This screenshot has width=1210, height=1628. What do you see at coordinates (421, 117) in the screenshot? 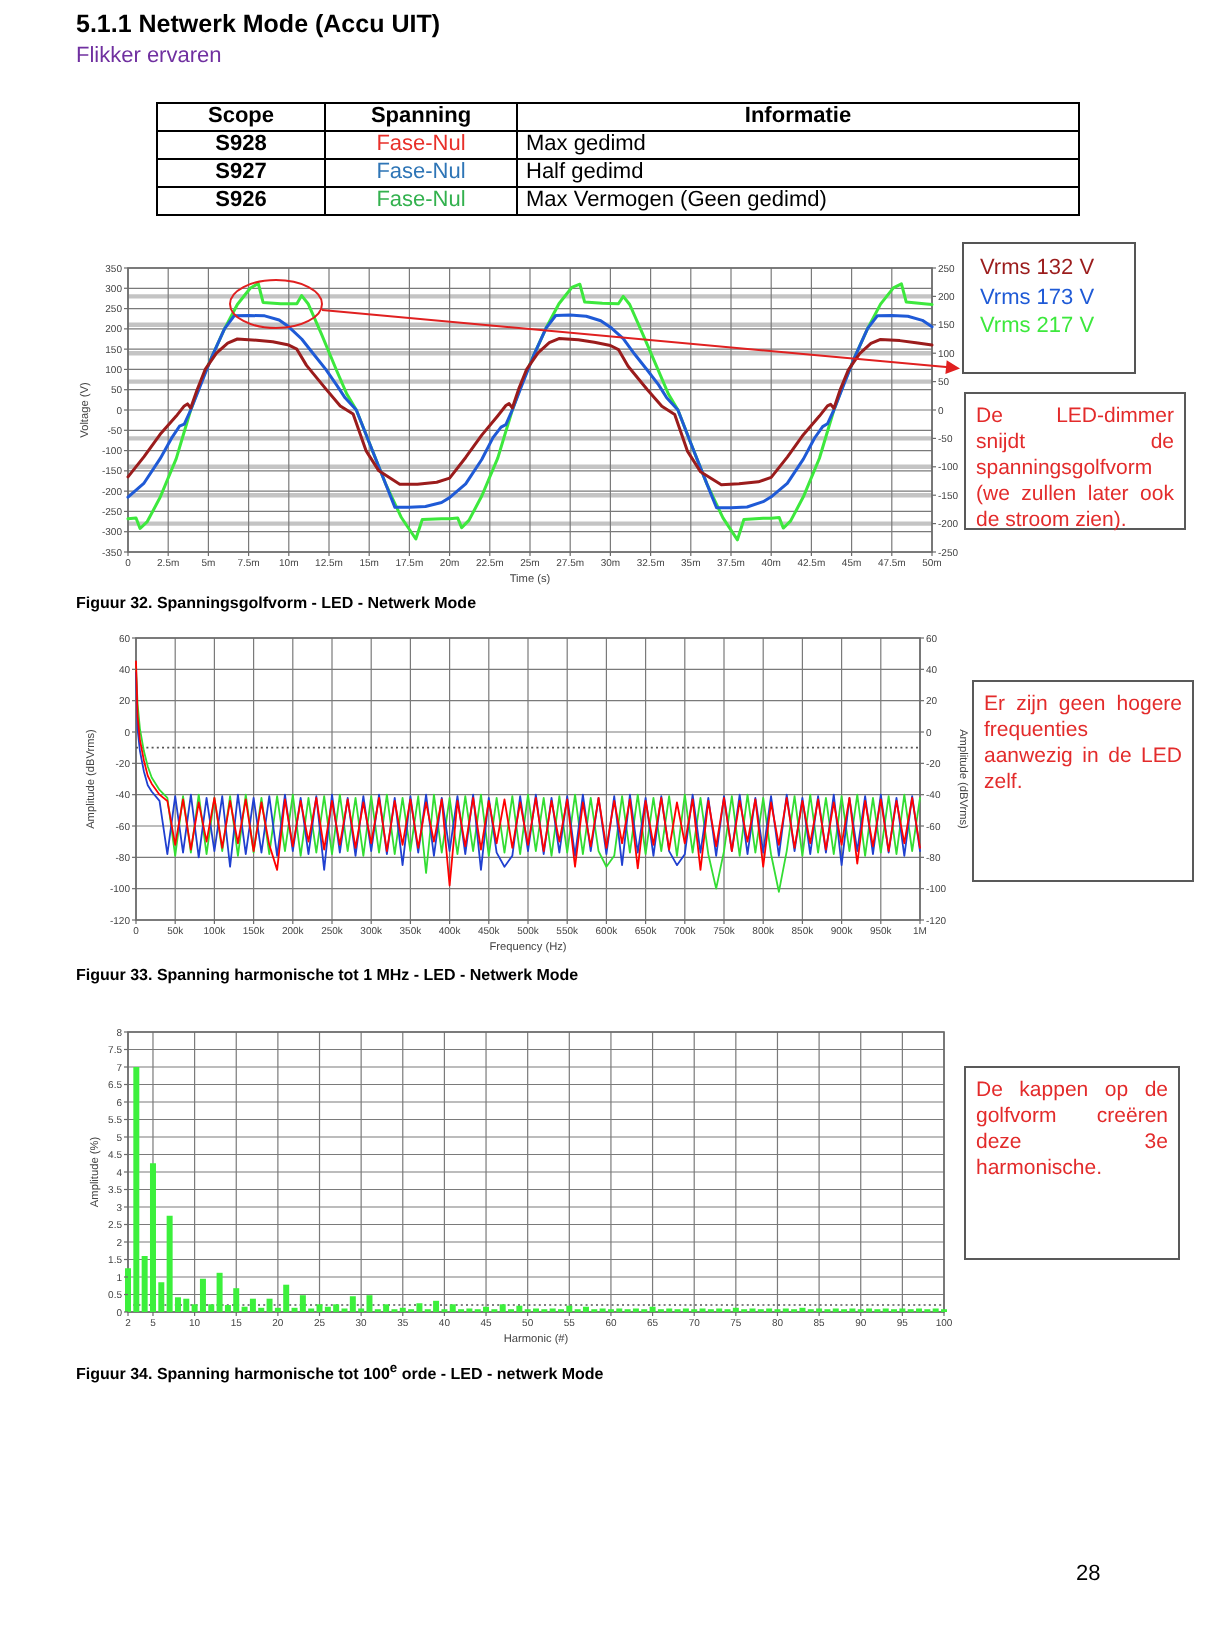
I see `text: Spanning` at bounding box center [421, 117].